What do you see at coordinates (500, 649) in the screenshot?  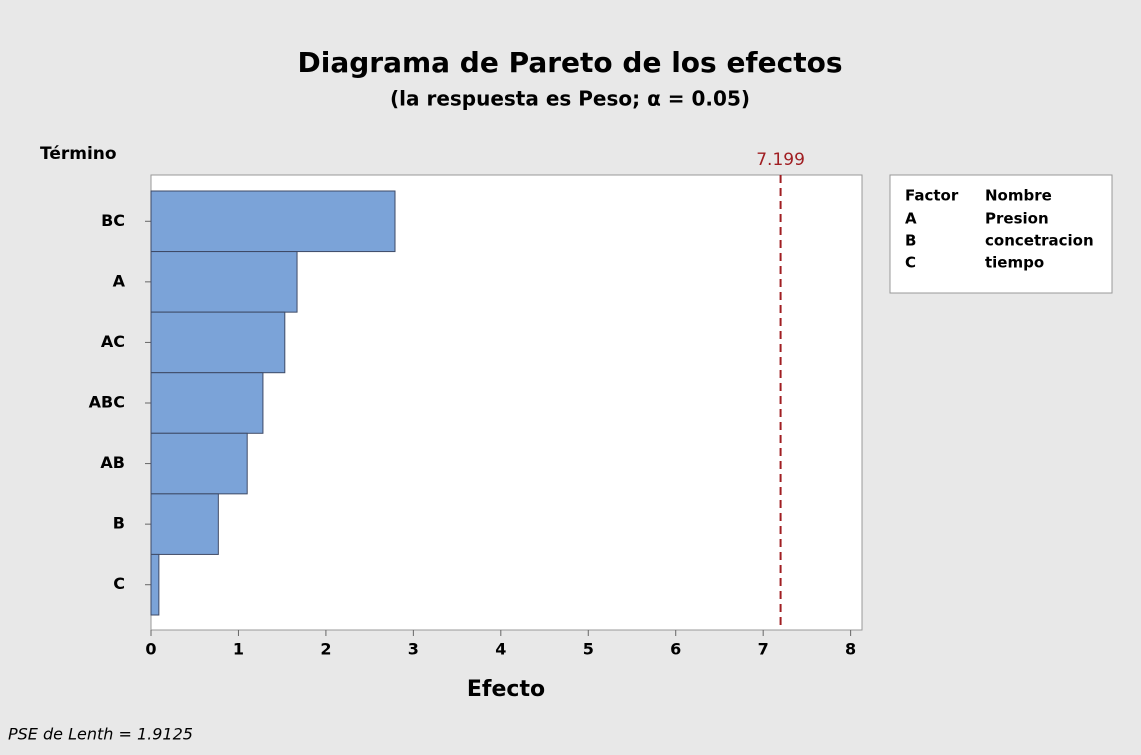 I see `x-tick-label: 4` at bounding box center [500, 649].